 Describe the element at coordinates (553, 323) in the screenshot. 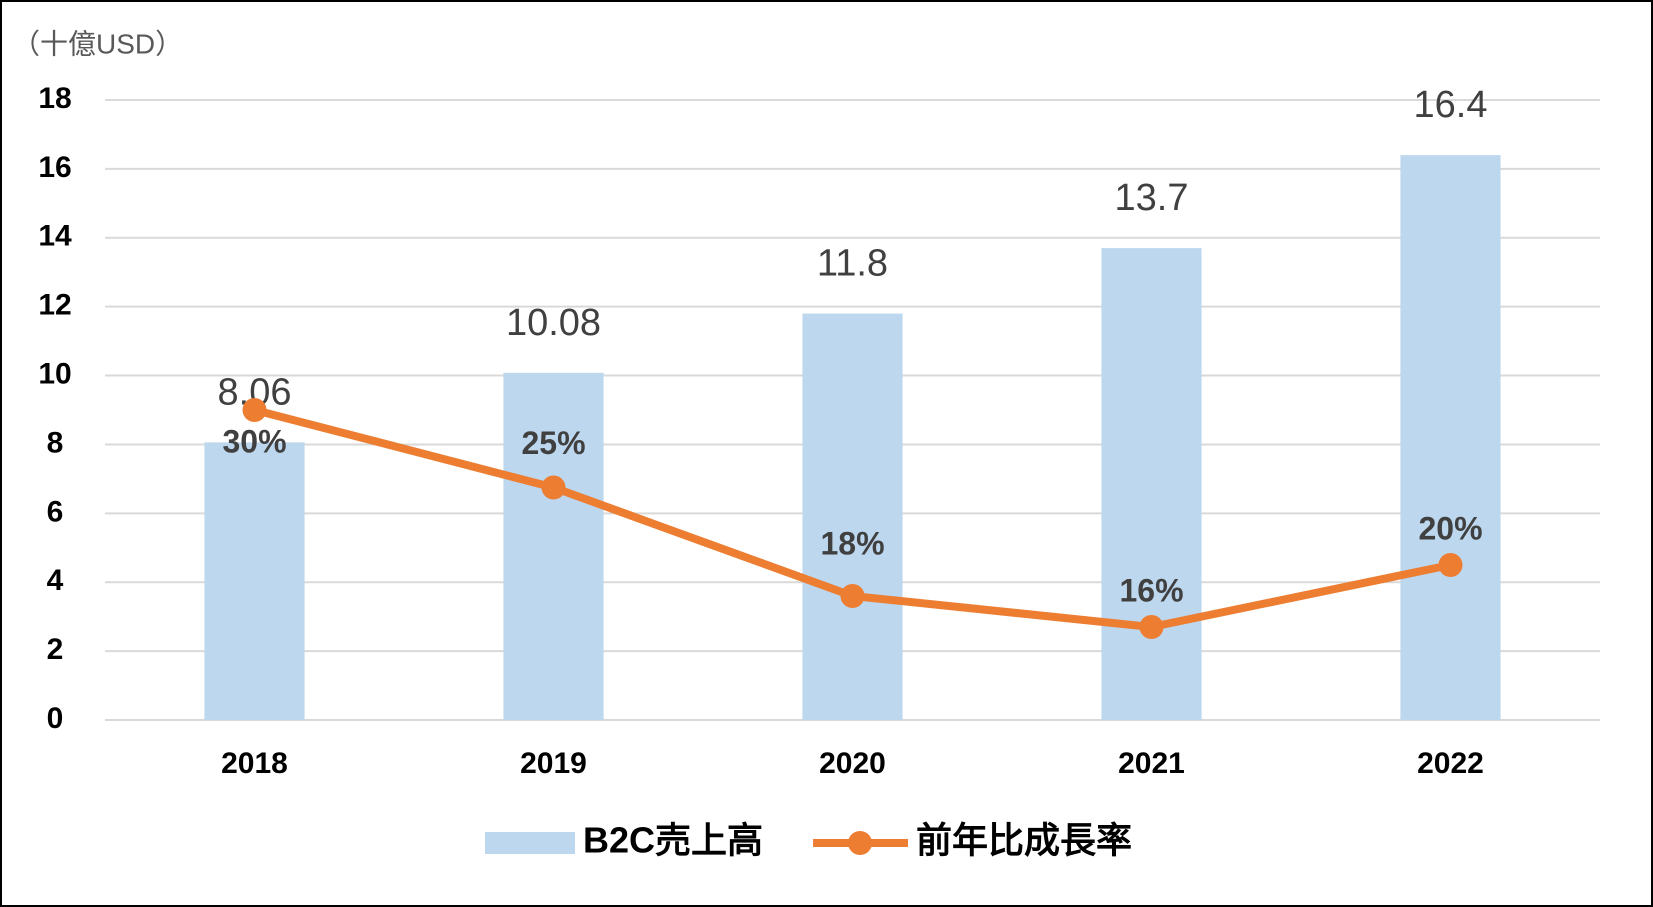

I see `bar-value-label: 10.08` at that location.